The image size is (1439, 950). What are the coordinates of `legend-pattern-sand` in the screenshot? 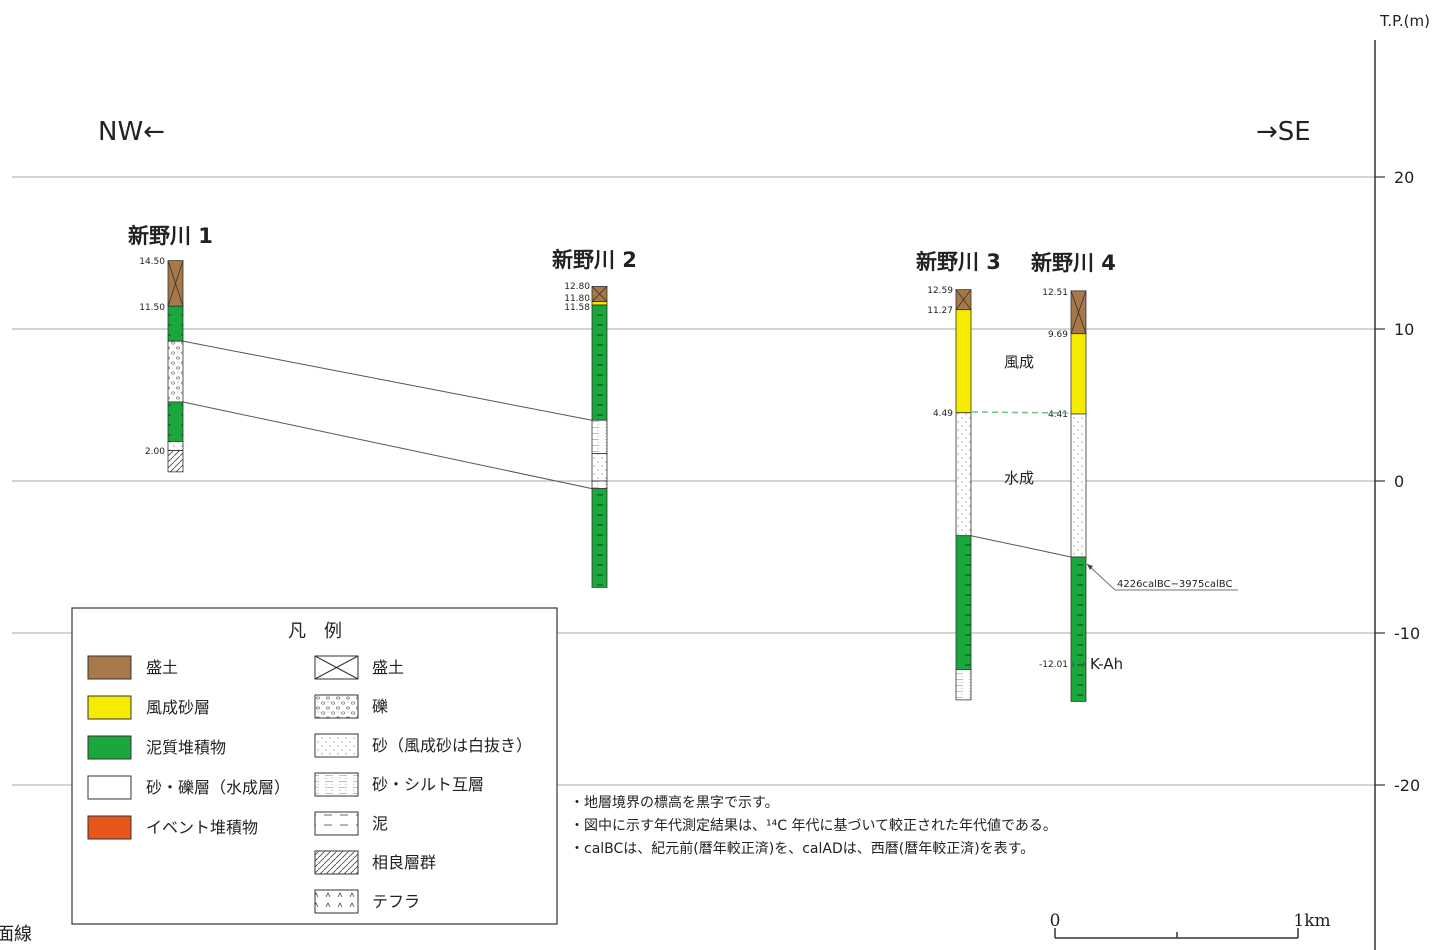 It's located at (336, 745).